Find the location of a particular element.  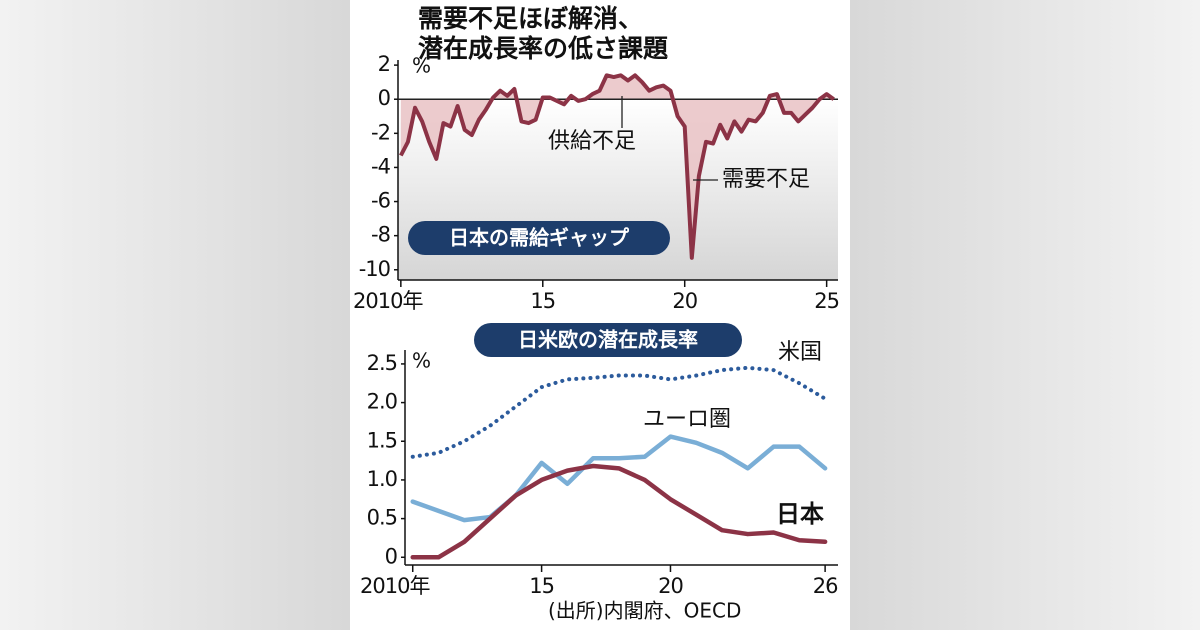

x-tick-label: 25 is located at coordinates (826, 301).